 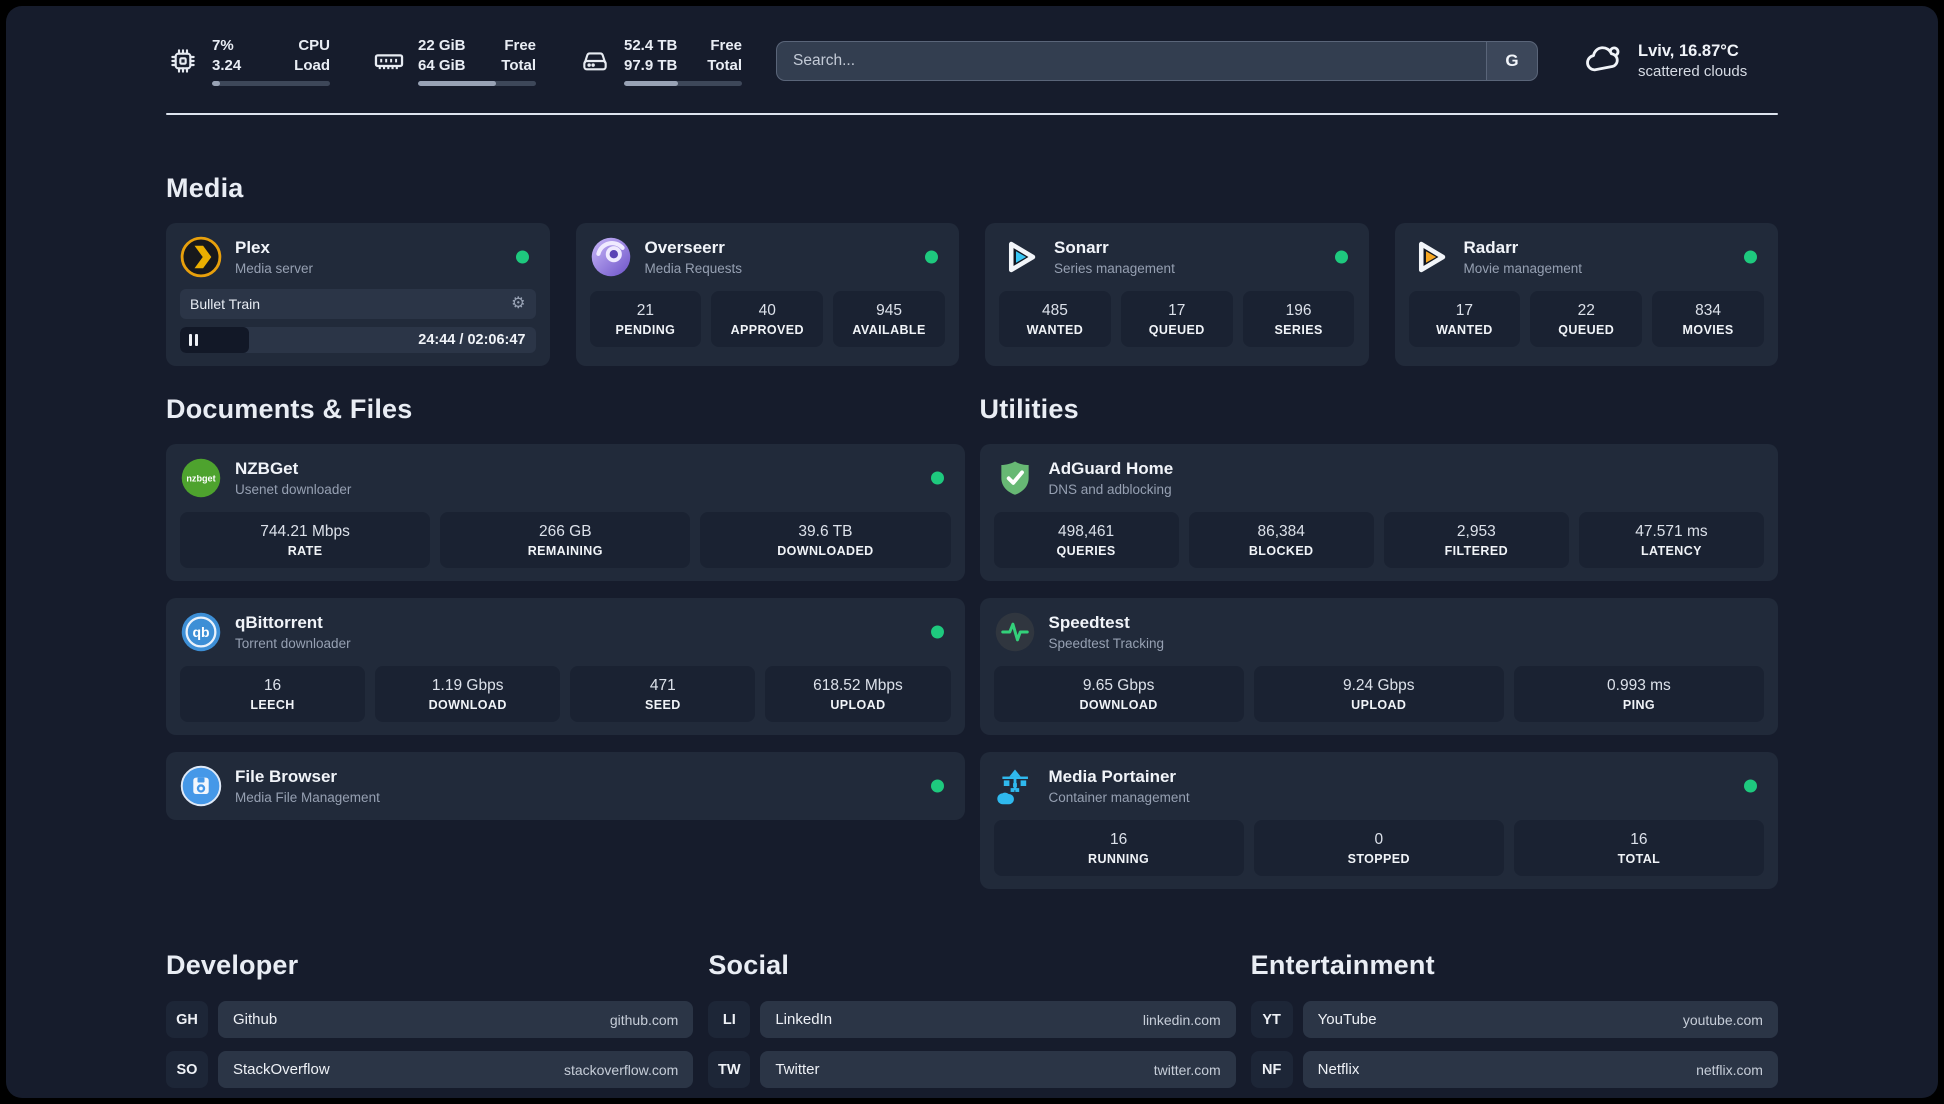 I want to click on app-name: NZBGet, so click(x=267, y=468).